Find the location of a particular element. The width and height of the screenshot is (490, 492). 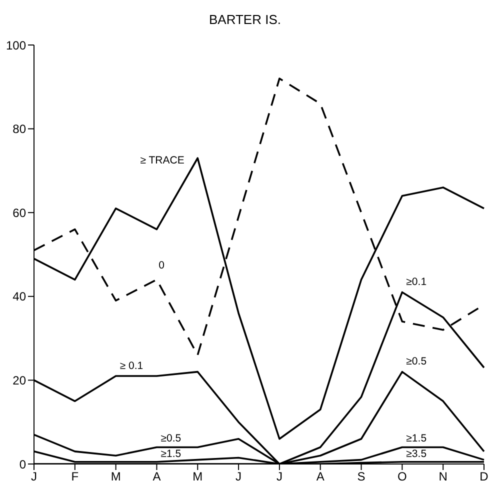

annotation: ≥3.5 is located at coordinates (416, 454).